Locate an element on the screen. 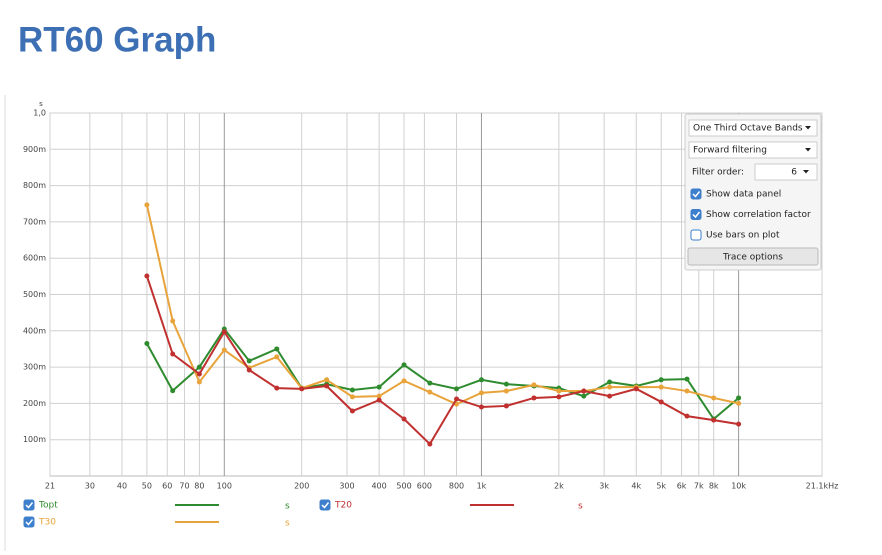 This screenshot has width=882, height=555. y-tick-label: 600m is located at coordinates (34, 258).